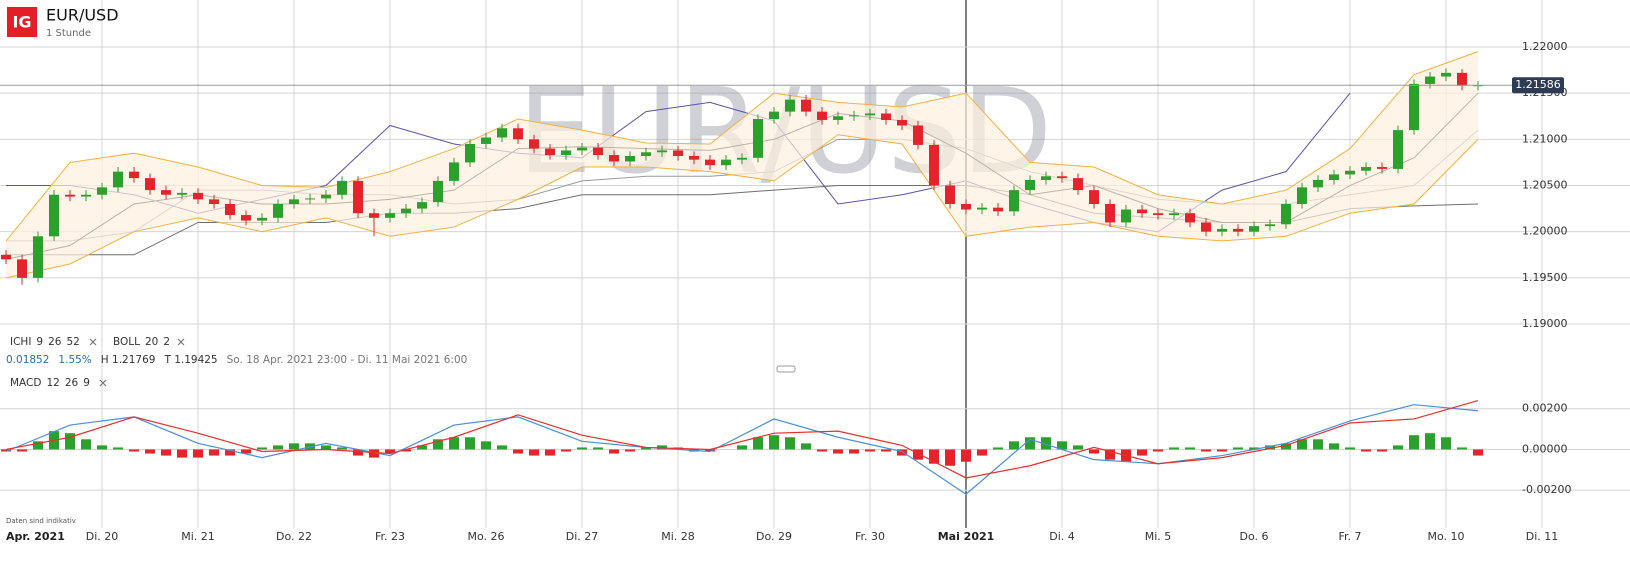  I want to click on x-tick-label: Mi. 5, so click(1158, 536).